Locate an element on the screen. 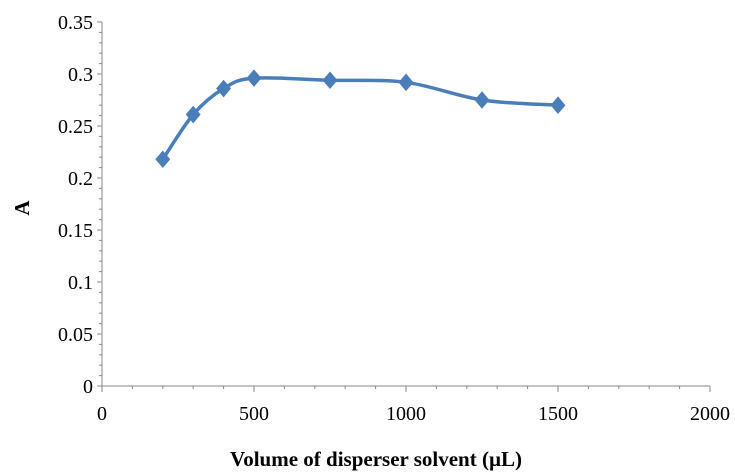 The width and height of the screenshot is (735, 472). y-tick-label: 0 is located at coordinates (88, 387).